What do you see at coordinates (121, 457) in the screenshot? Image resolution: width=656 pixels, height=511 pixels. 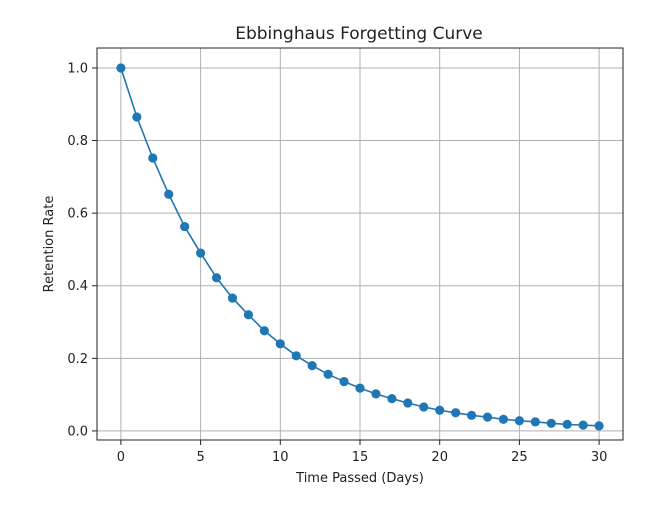 I see `x-tick-label: 0` at bounding box center [121, 457].